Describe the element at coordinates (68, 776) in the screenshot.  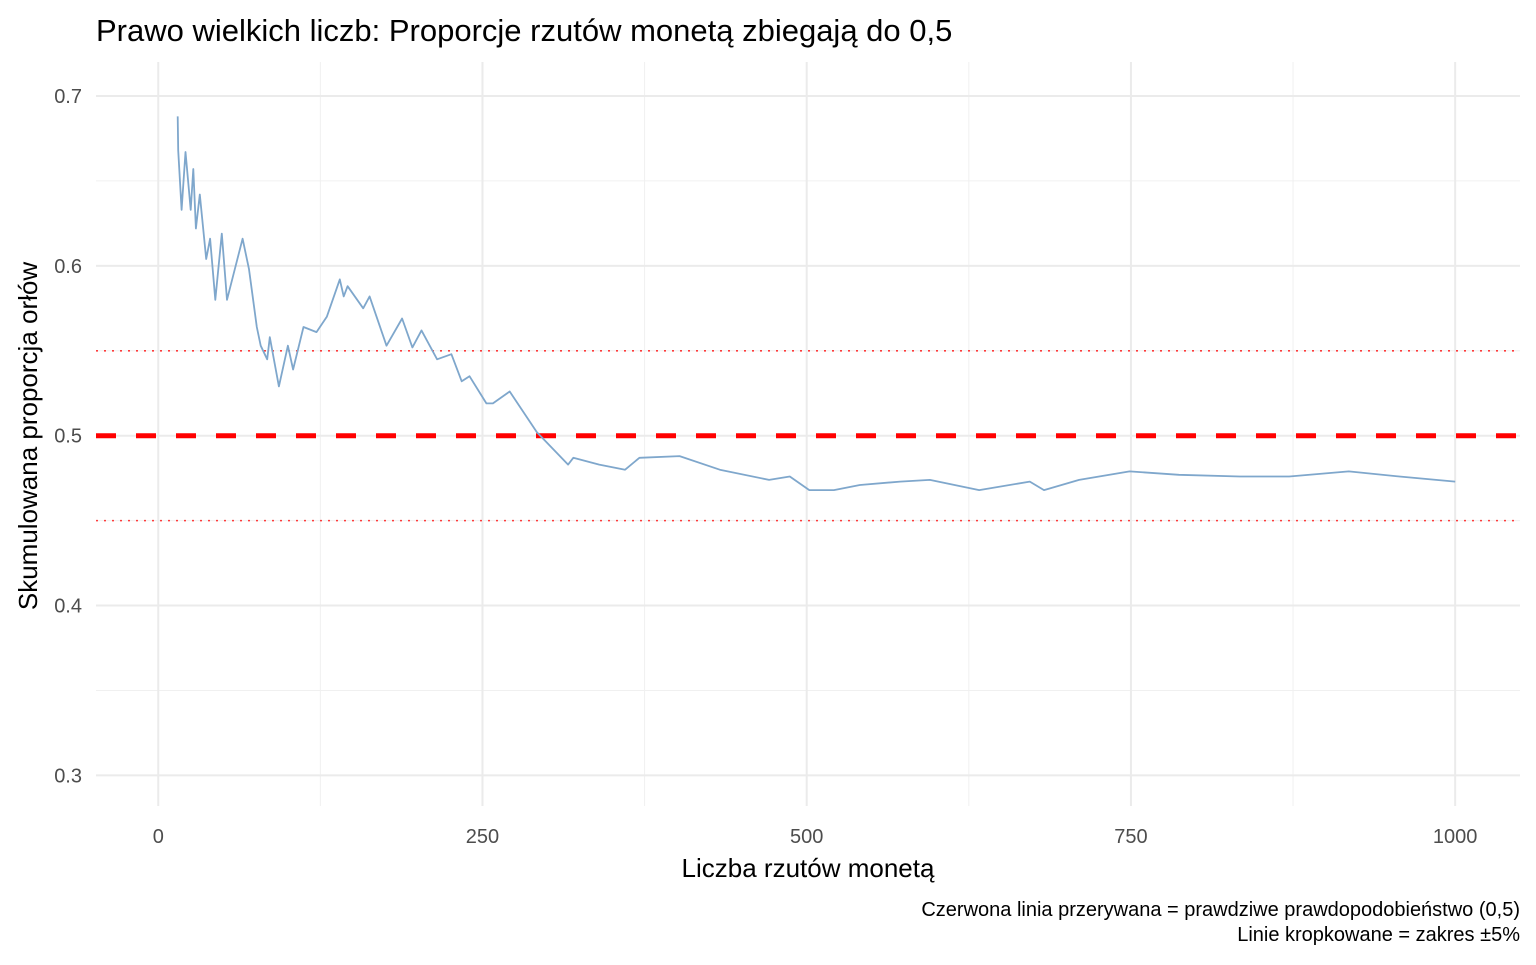
I see `y-tick-label: 0.3` at that location.